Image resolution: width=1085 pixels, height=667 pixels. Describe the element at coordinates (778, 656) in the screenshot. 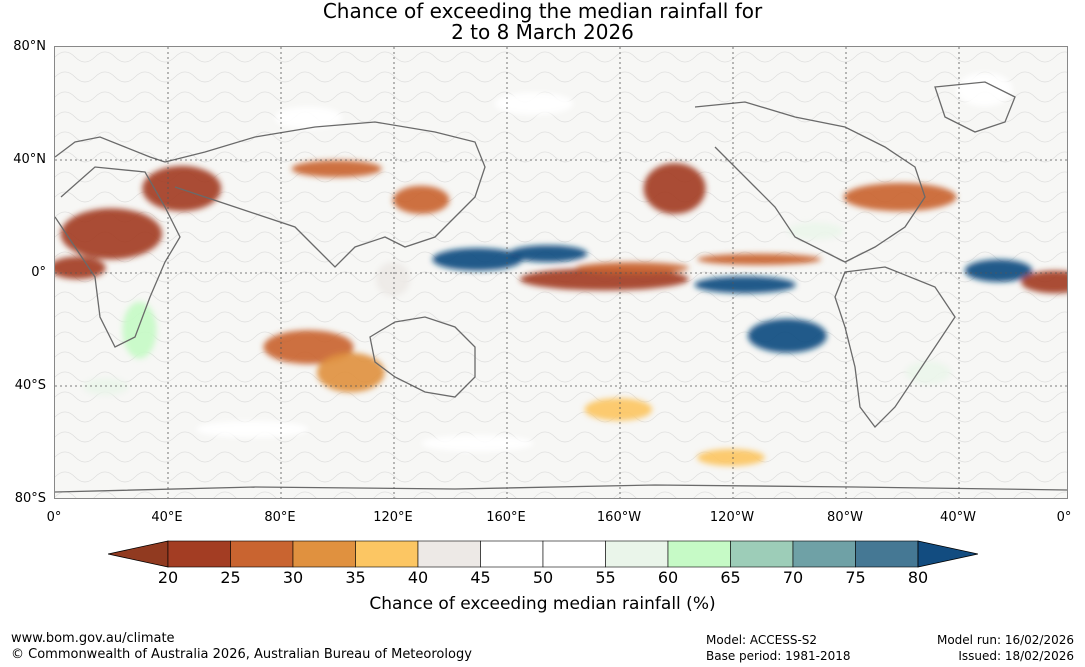

I see `footer-base-period: Base period: 1981-2018` at that location.